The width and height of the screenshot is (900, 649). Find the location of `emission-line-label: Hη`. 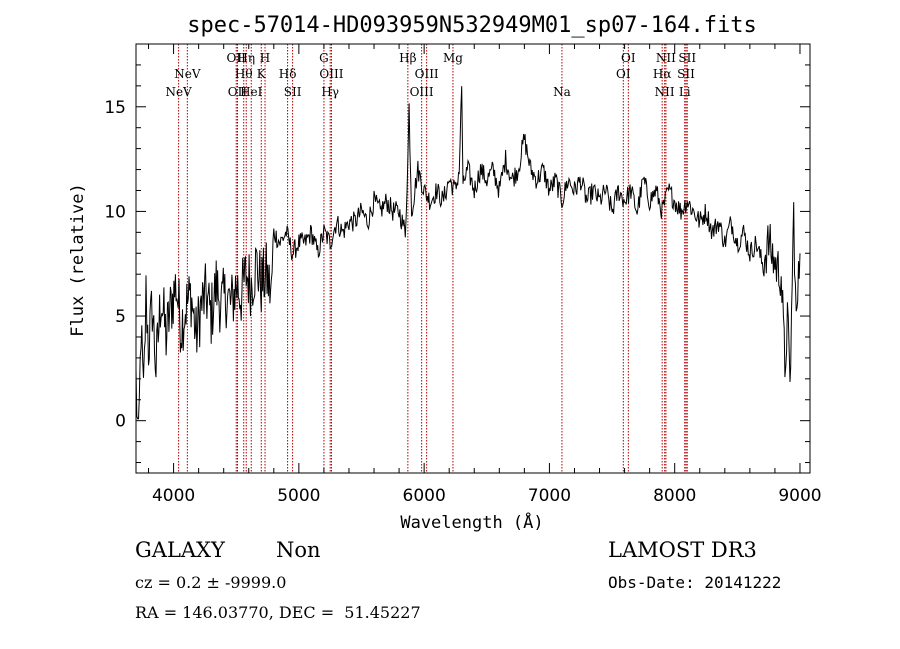

emission-line-label: Hη is located at coordinates (246, 58).